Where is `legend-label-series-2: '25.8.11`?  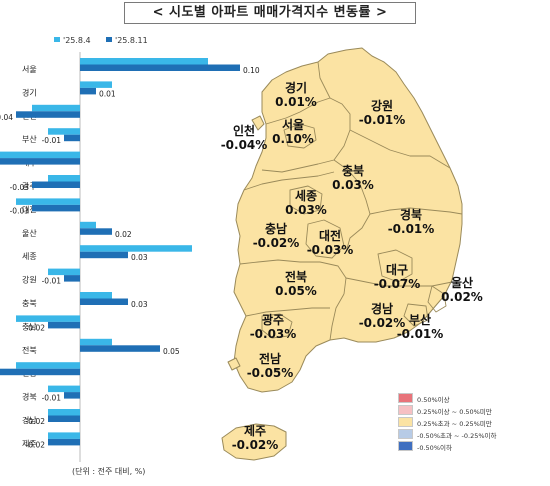
legend-label-series-2: '25.8.11 is located at coordinates (131, 40).